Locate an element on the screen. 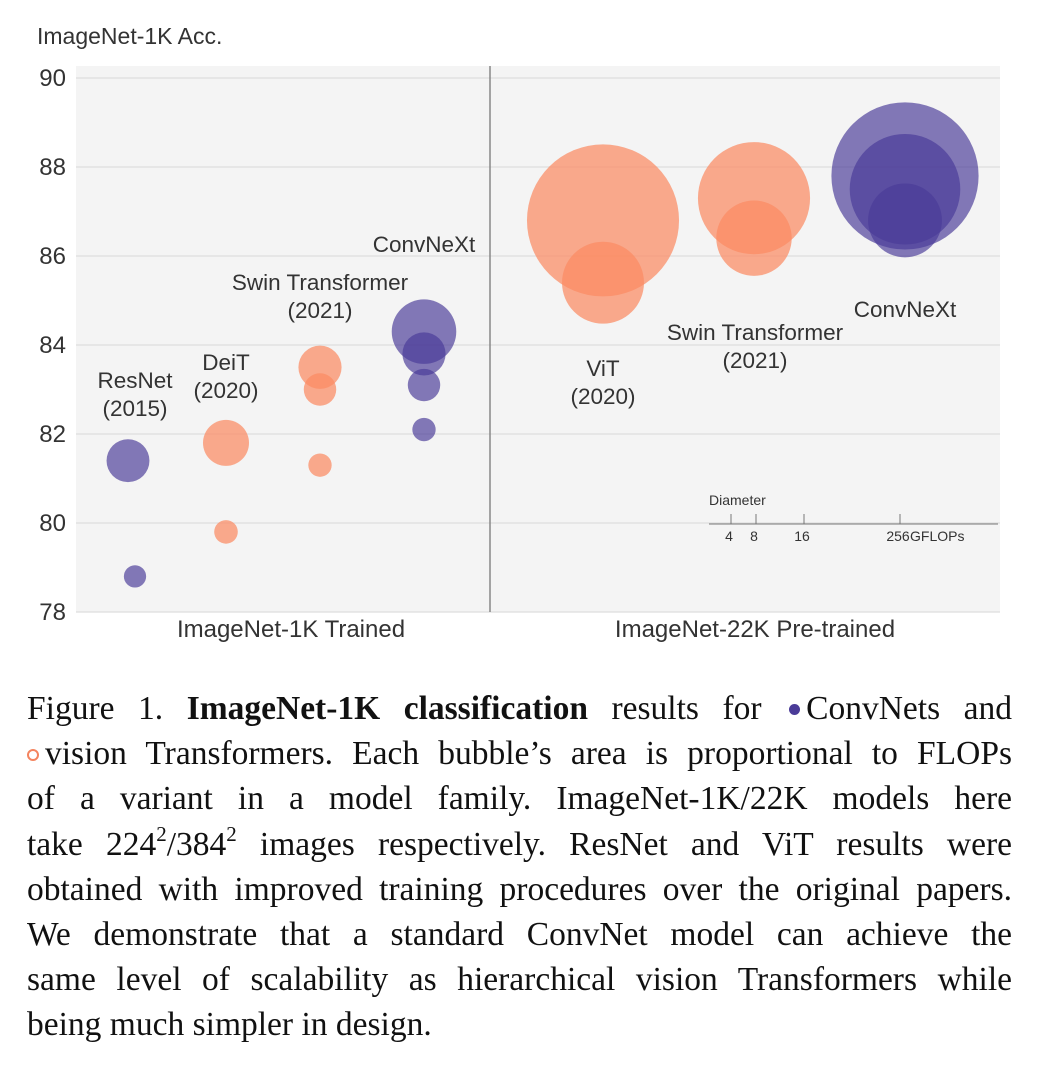 This screenshot has height=1068, width=1052. y-tick-label: 84 is located at coordinates (52, 345).